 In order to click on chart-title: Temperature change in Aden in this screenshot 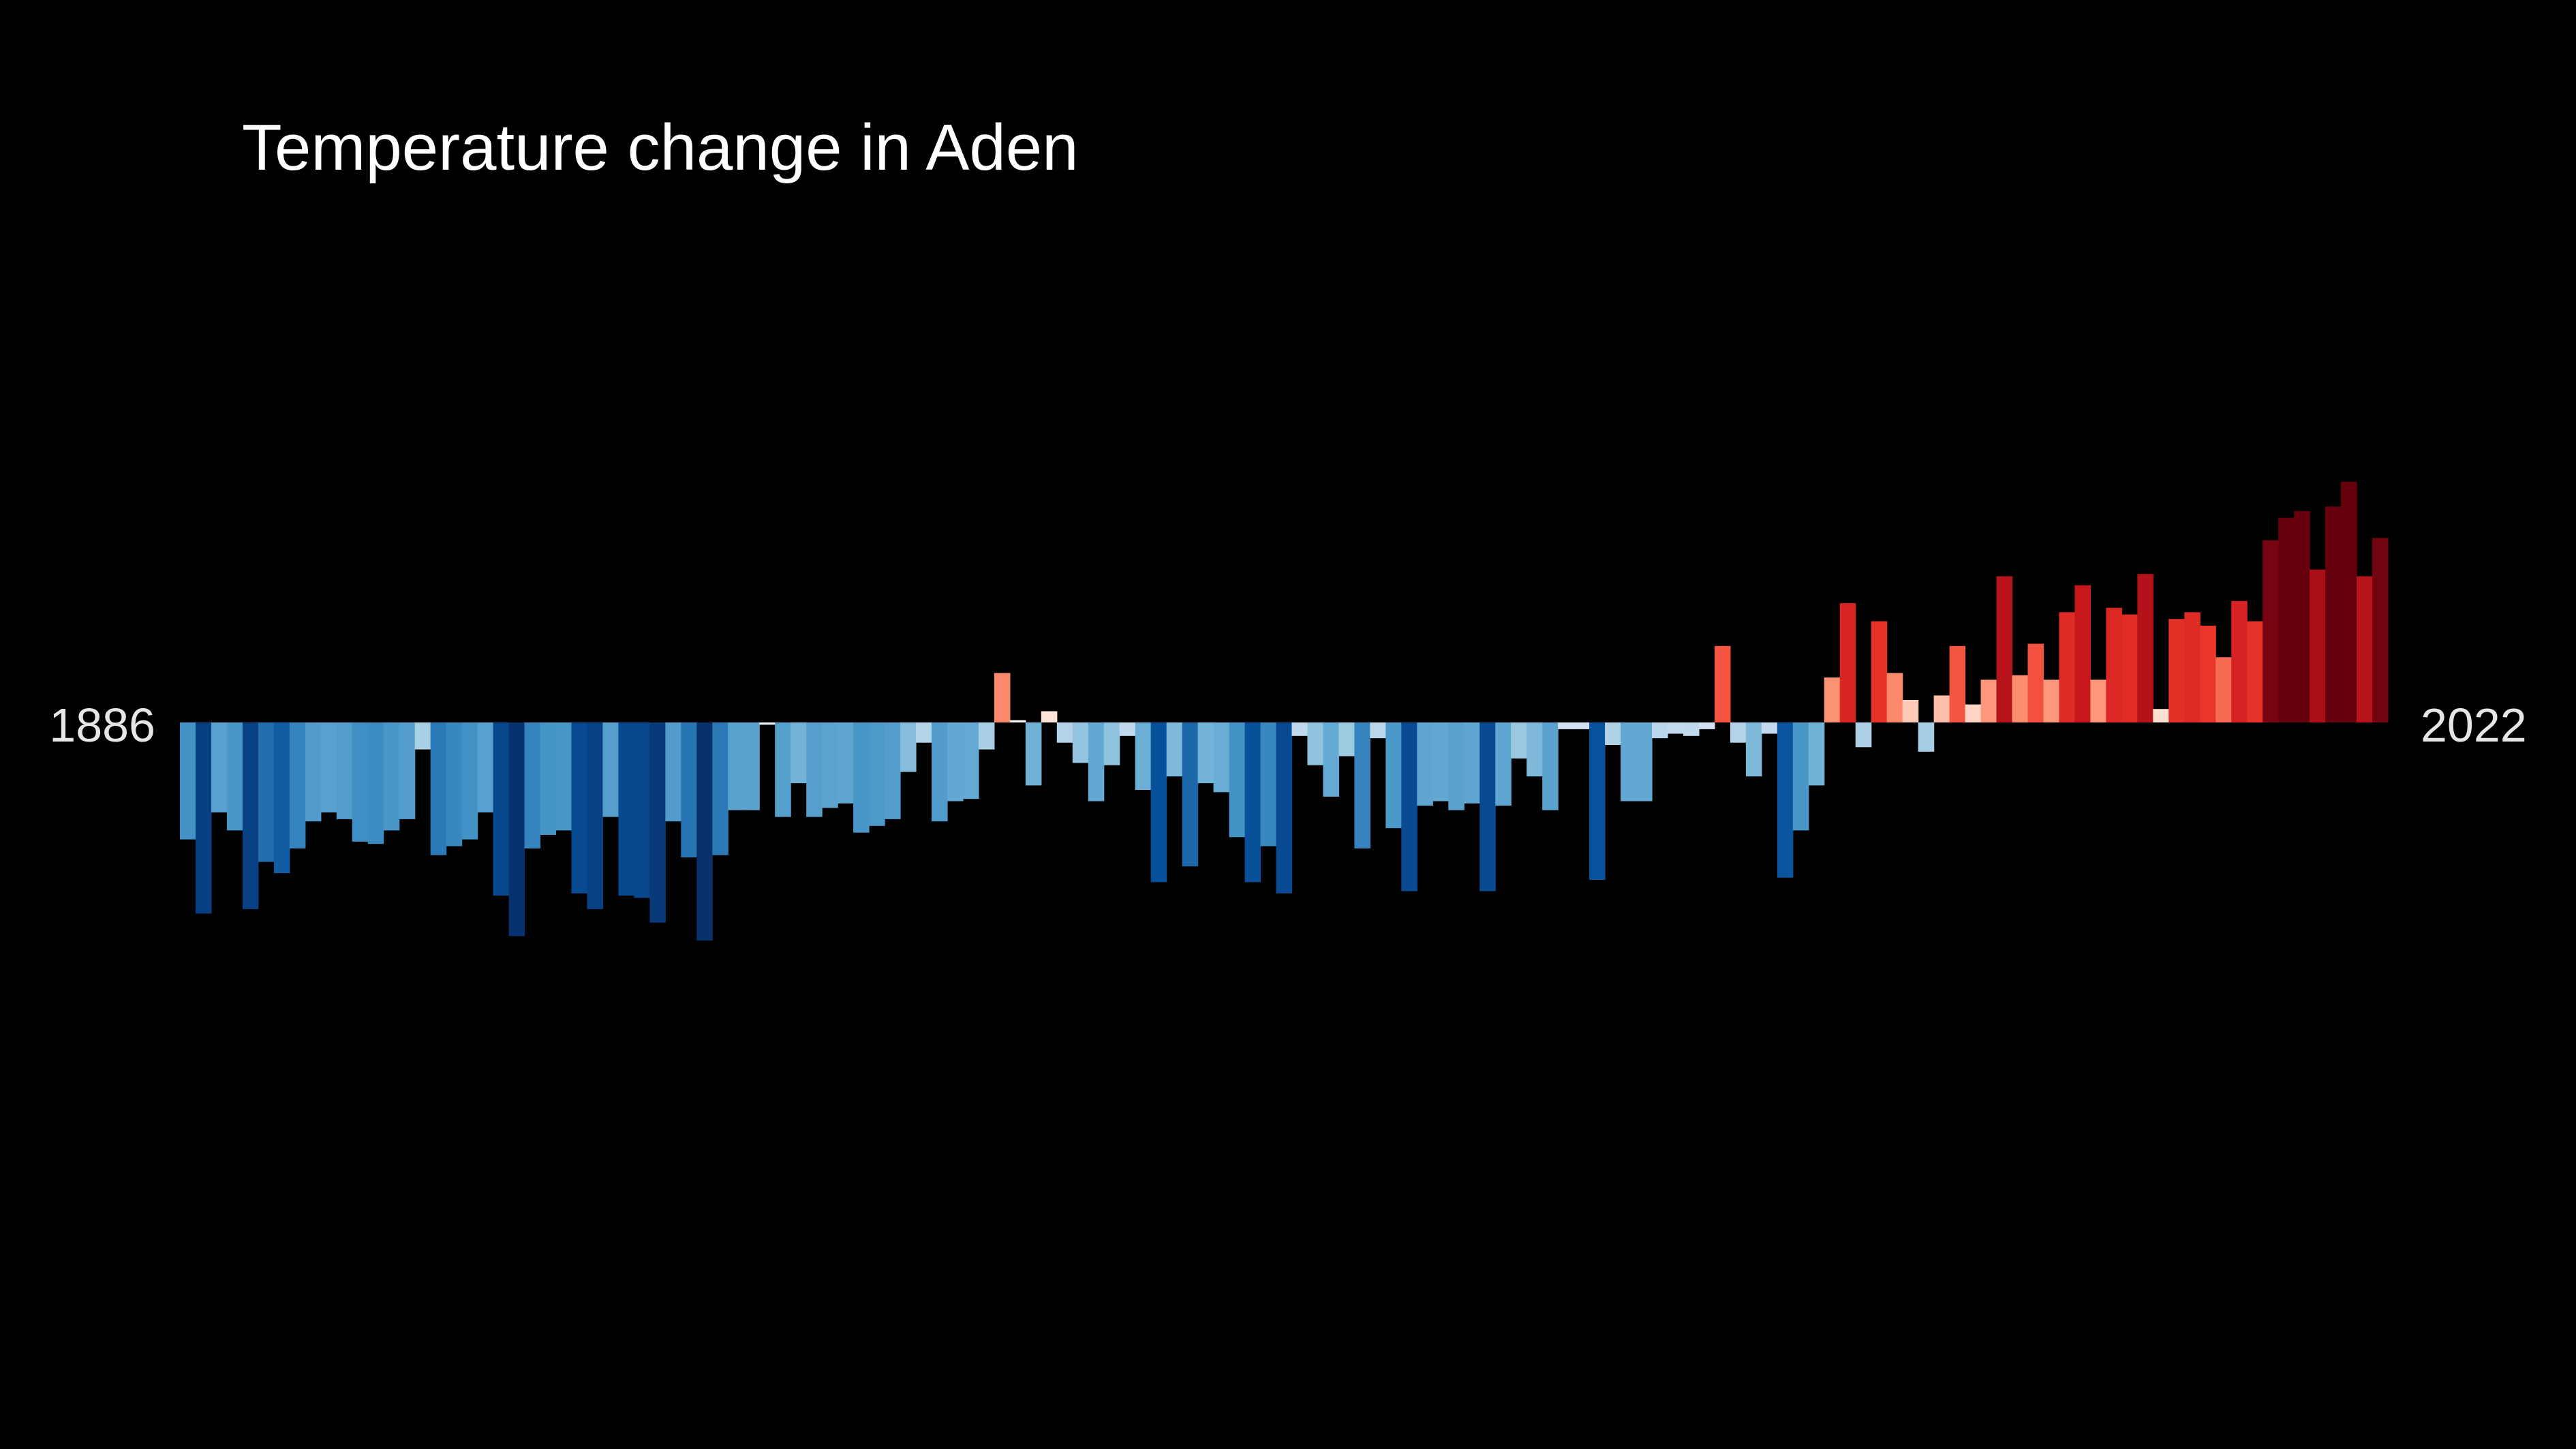, I will do `click(660, 147)`.